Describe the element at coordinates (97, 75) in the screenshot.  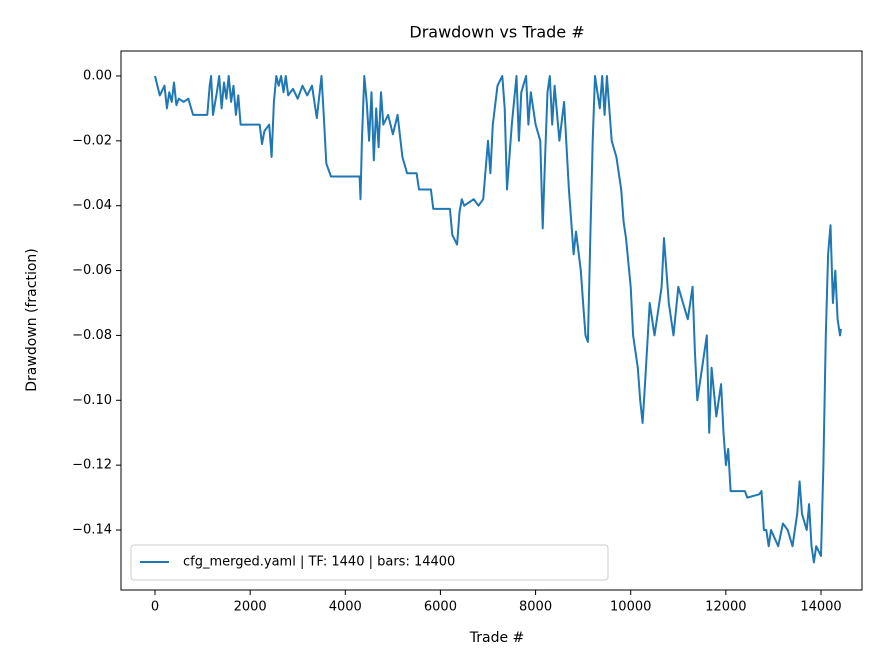
I see `y-tick-label: 0.00` at that location.